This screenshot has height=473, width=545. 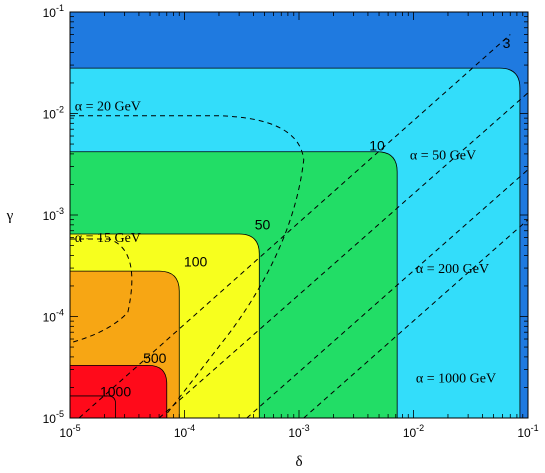 I want to click on x-tick-label: 10⁻², so click(x=413, y=431).